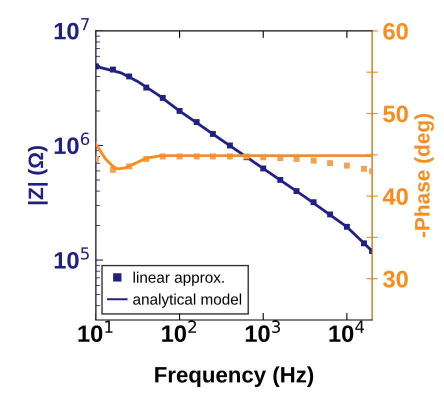 The width and height of the screenshot is (444, 401). What do you see at coordinates (187, 301) in the screenshot?
I see `legend-label: analytical model` at bounding box center [187, 301].